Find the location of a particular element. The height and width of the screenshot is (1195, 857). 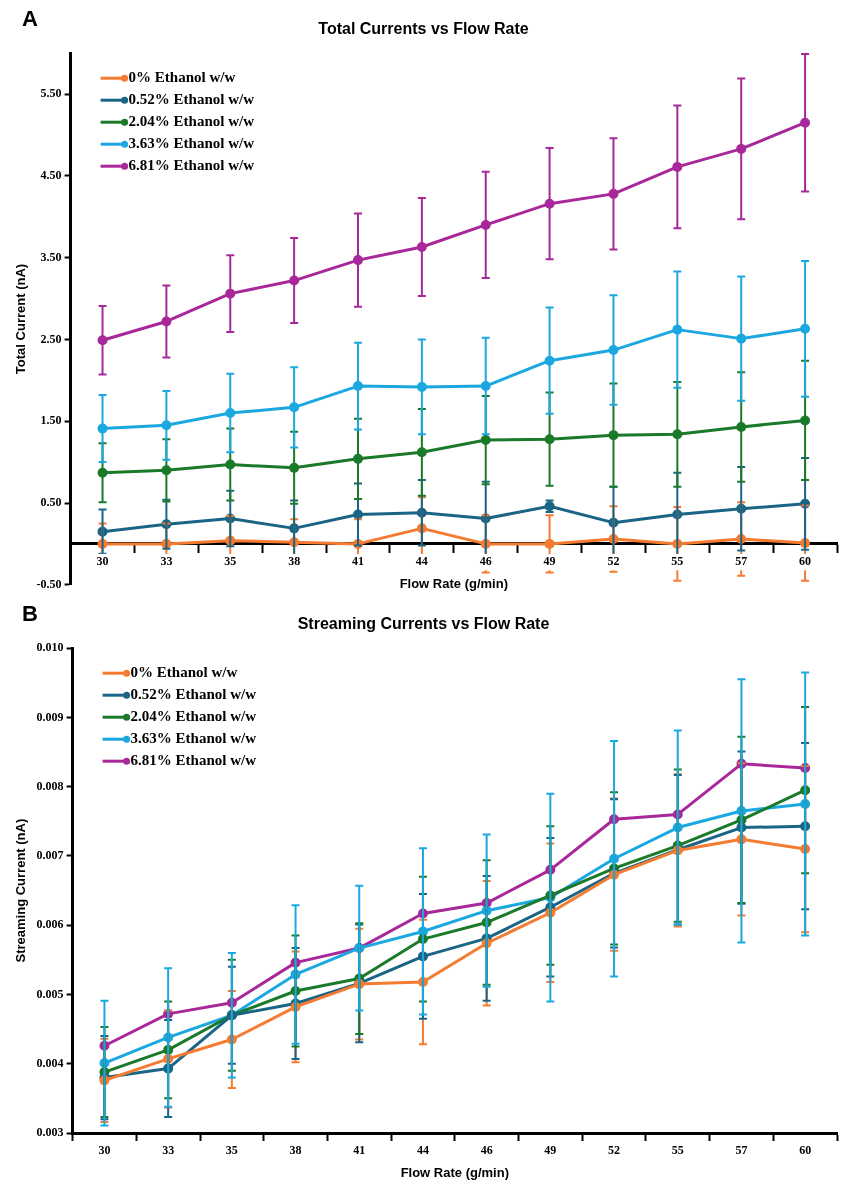

y-axis-title: Streaming Current (nA) is located at coordinates (21, 890).